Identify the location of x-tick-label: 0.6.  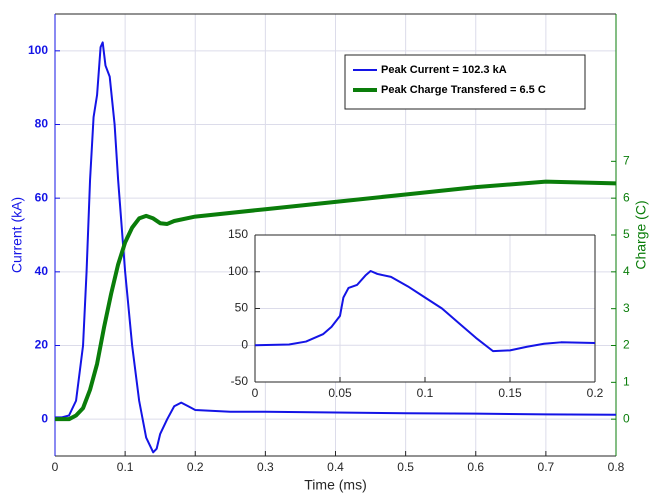
(475, 467).